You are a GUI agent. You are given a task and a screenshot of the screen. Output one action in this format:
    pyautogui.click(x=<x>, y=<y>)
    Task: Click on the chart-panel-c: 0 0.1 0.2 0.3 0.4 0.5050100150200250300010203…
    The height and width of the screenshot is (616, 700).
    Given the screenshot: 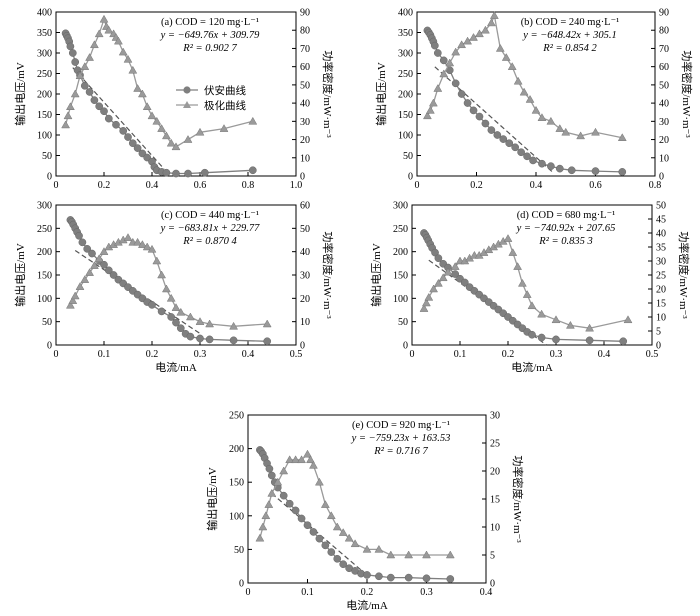 What is the action you would take?
    pyautogui.click(x=174, y=288)
    